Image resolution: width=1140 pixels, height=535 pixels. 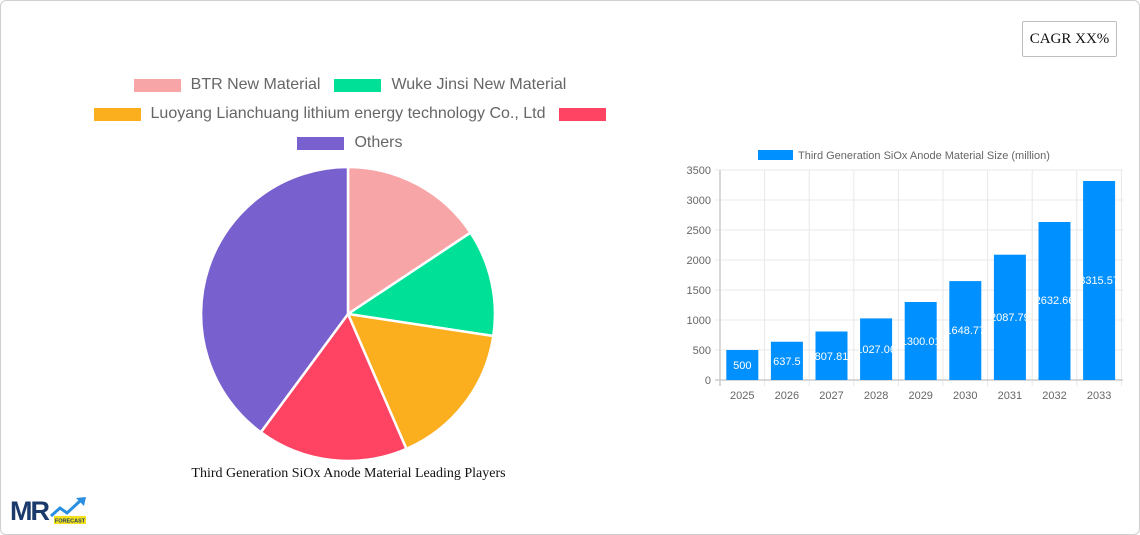 I want to click on legend-item-others: Others, so click(x=350, y=143).